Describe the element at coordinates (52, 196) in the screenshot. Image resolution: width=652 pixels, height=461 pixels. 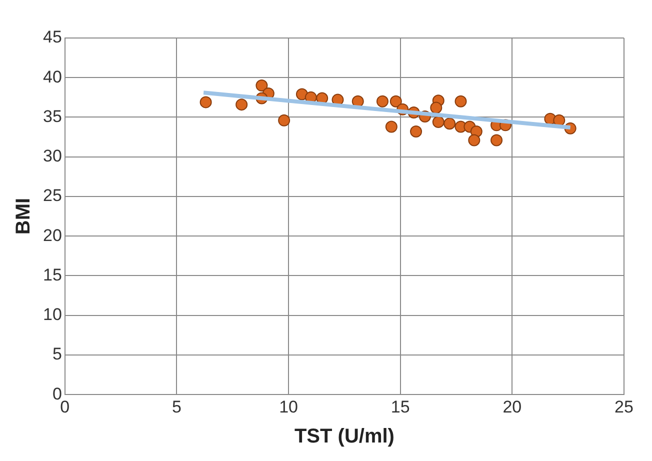
I see `y-tick-label: 25` at that location.